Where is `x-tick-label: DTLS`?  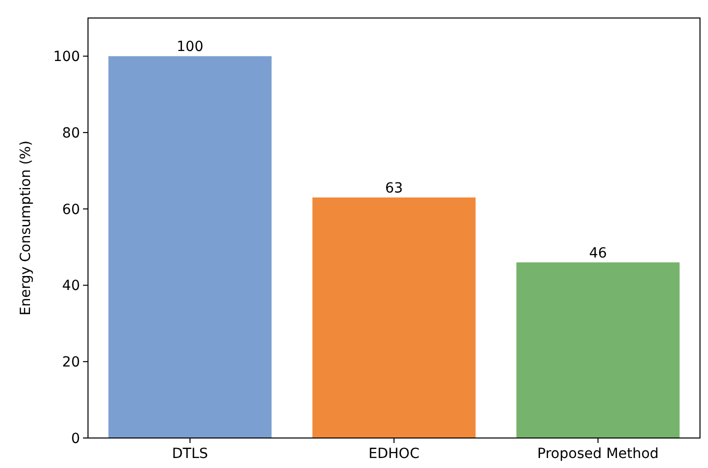 x-tick-label: DTLS is located at coordinates (190, 454).